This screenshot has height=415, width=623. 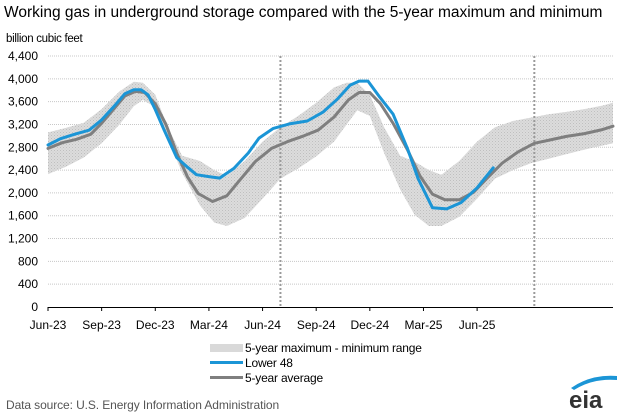 What do you see at coordinates (23, 124) in the screenshot?
I see `y-tick-label: 3,200` at bounding box center [23, 124].